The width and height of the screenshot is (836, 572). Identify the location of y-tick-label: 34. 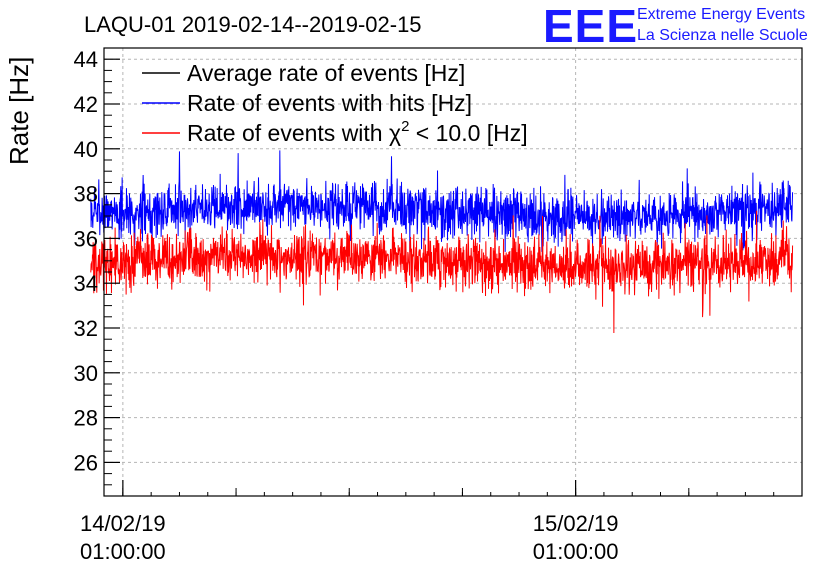
(86, 283).